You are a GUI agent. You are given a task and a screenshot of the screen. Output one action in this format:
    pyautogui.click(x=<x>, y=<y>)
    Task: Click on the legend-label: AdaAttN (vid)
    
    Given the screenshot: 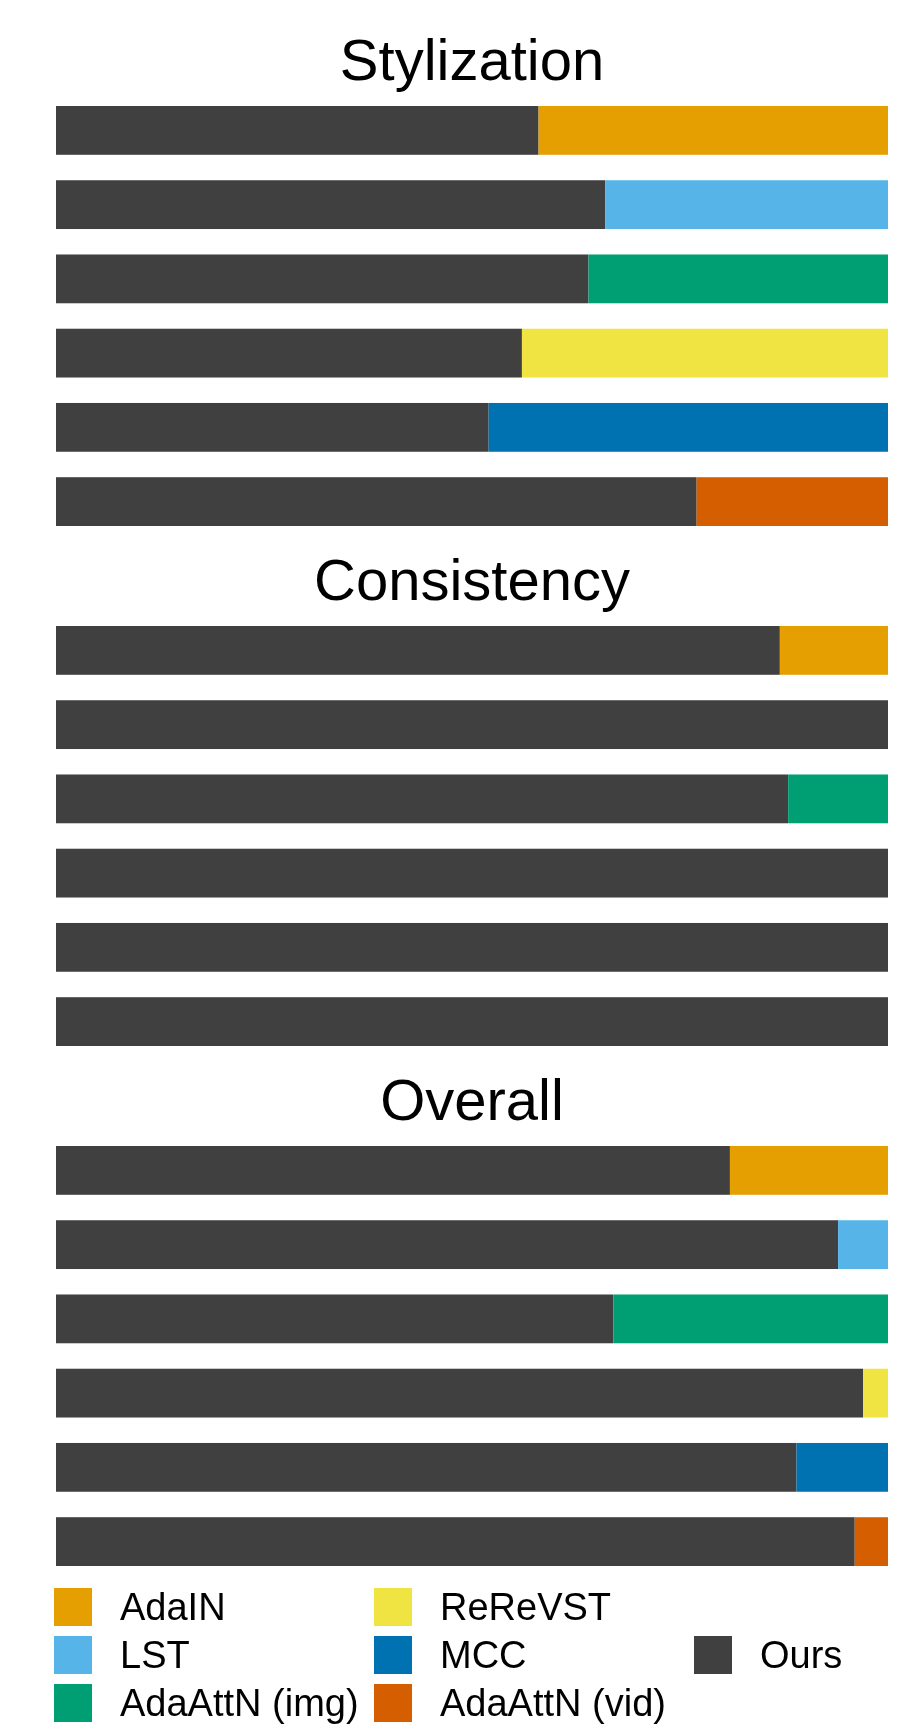 What is the action you would take?
    pyautogui.click(x=553, y=1703)
    